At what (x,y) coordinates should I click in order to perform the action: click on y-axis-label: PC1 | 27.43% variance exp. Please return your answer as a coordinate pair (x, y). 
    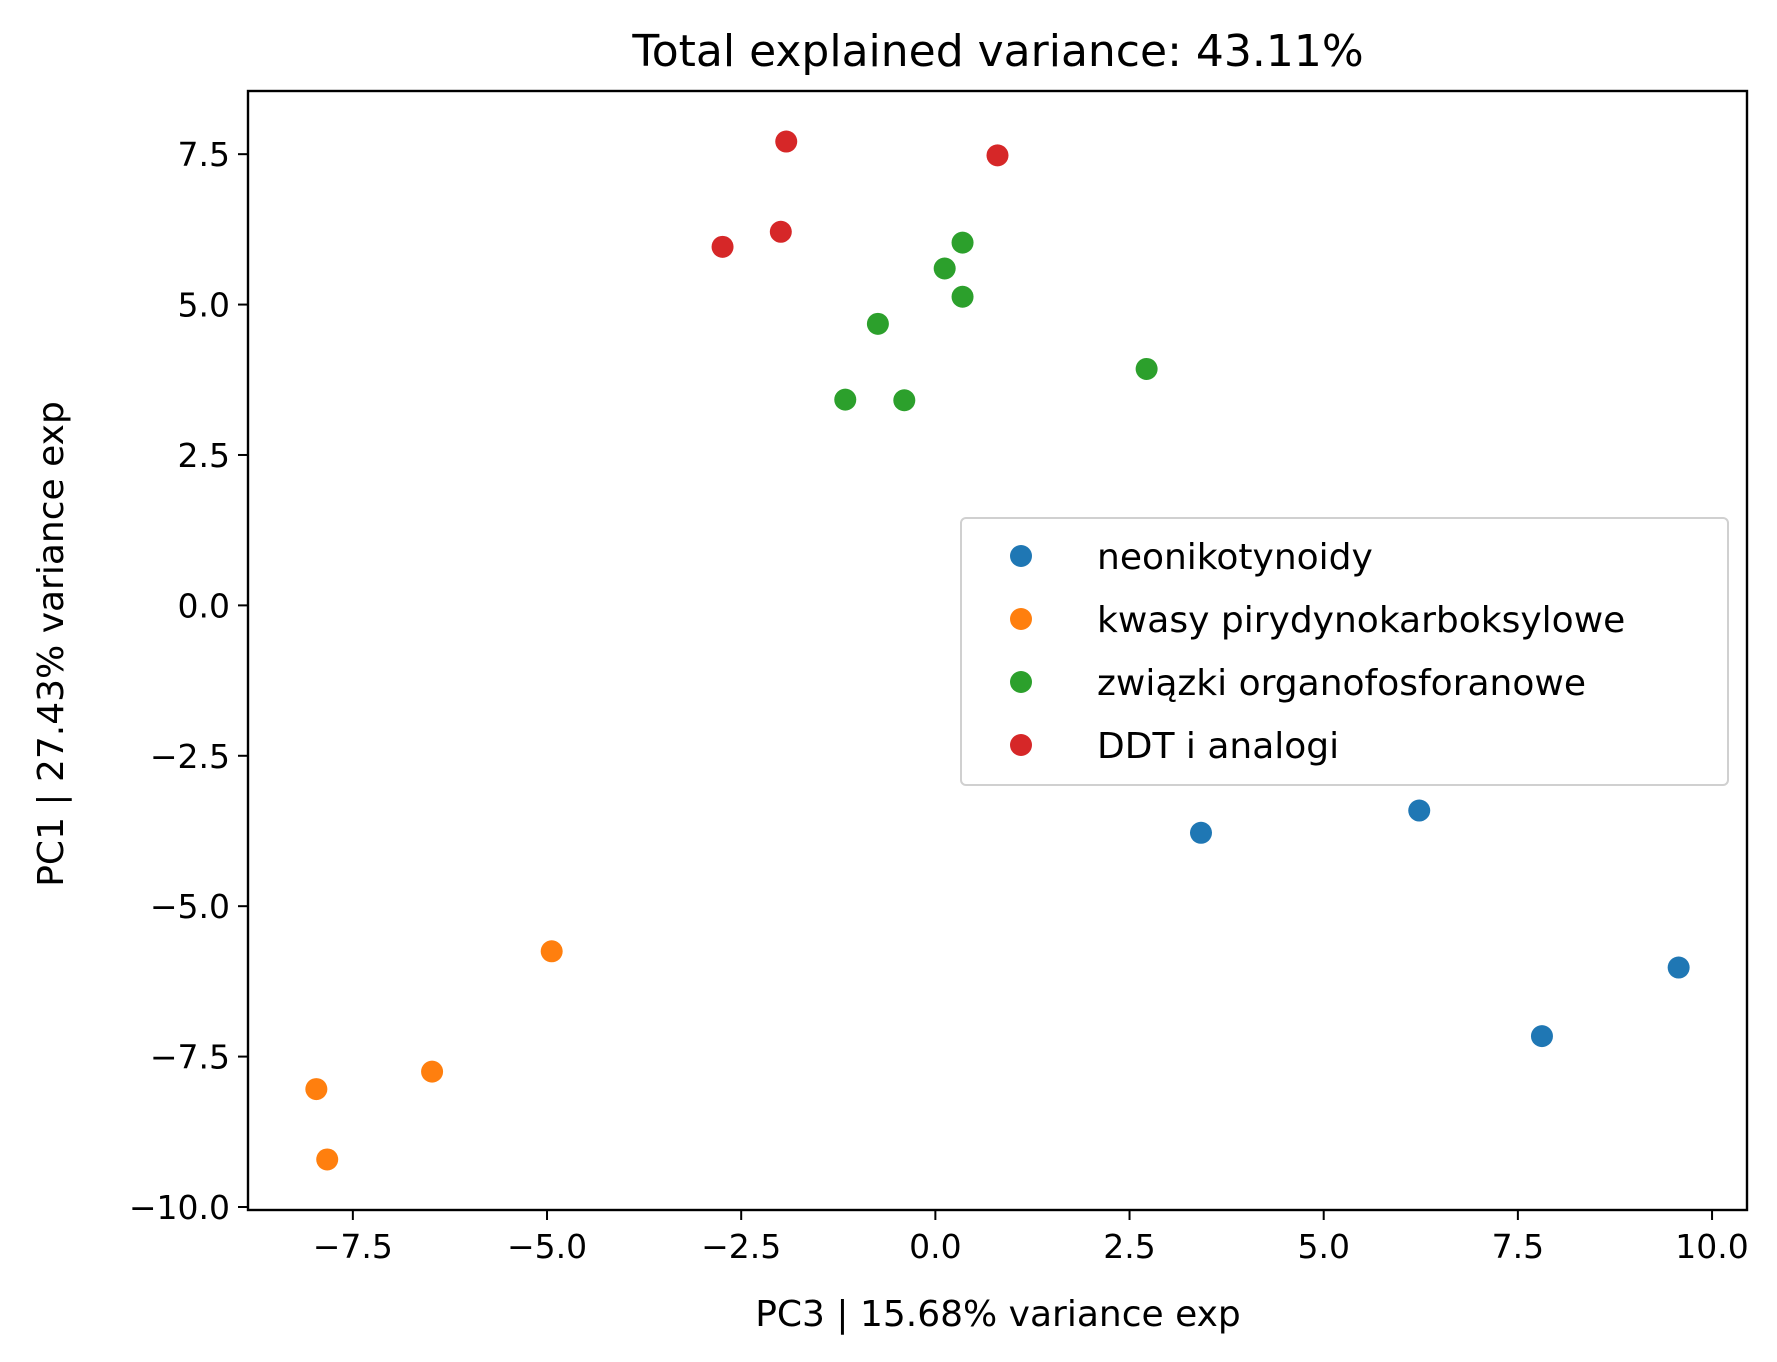
    Looking at the image, I should click on (51, 644).